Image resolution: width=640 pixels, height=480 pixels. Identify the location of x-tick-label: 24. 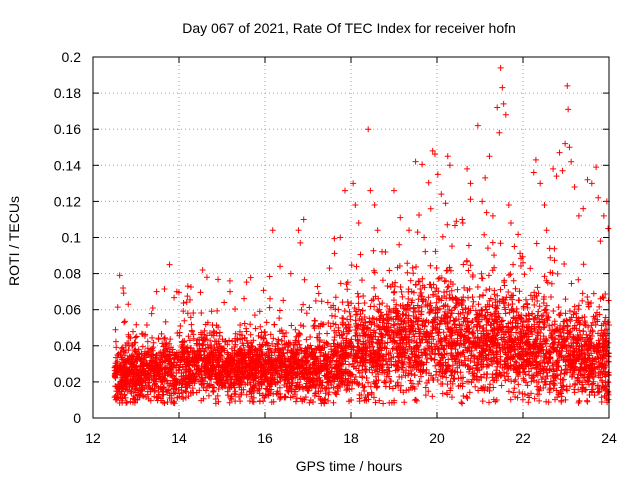
(609, 438).